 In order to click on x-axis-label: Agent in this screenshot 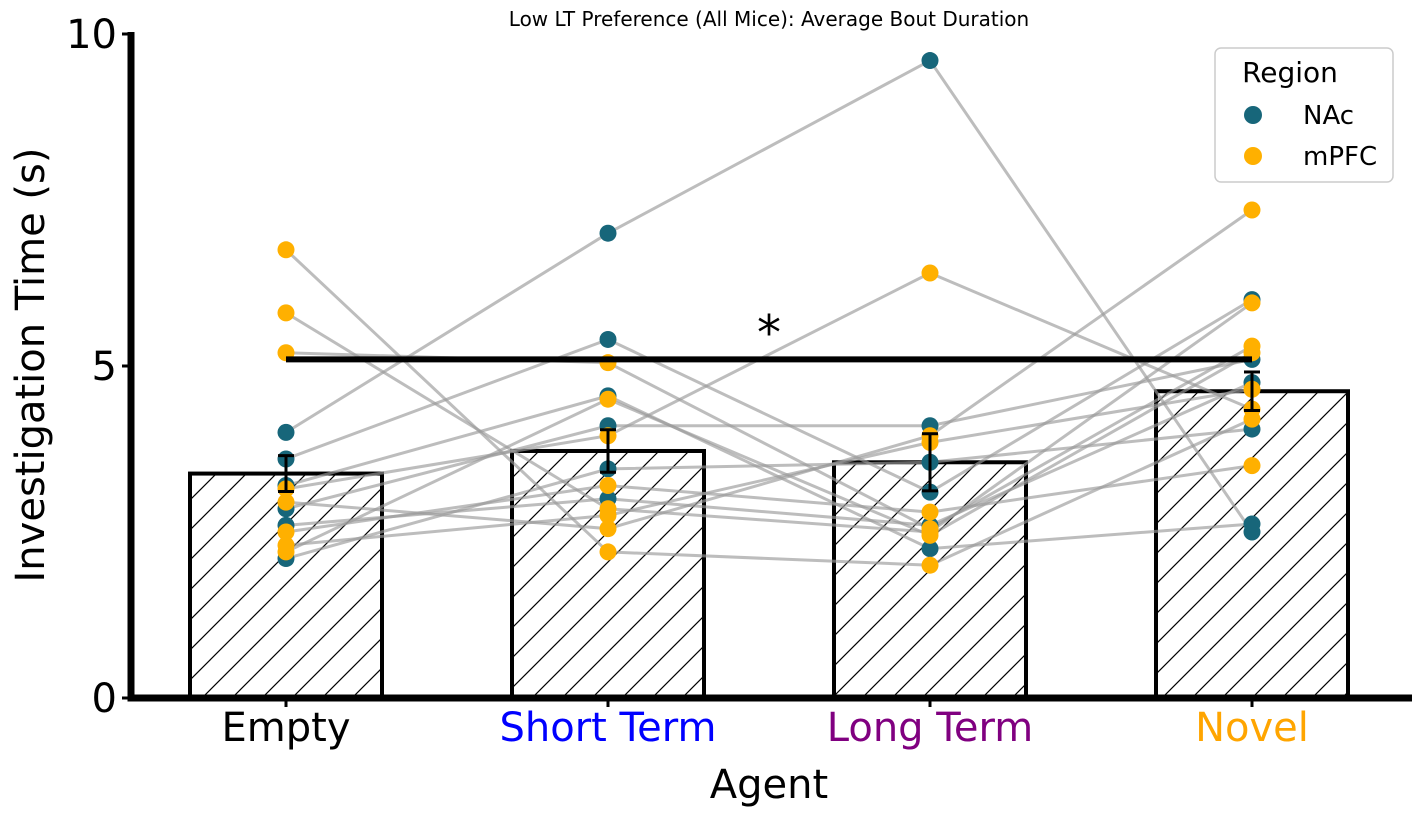, I will do `click(769, 785)`.